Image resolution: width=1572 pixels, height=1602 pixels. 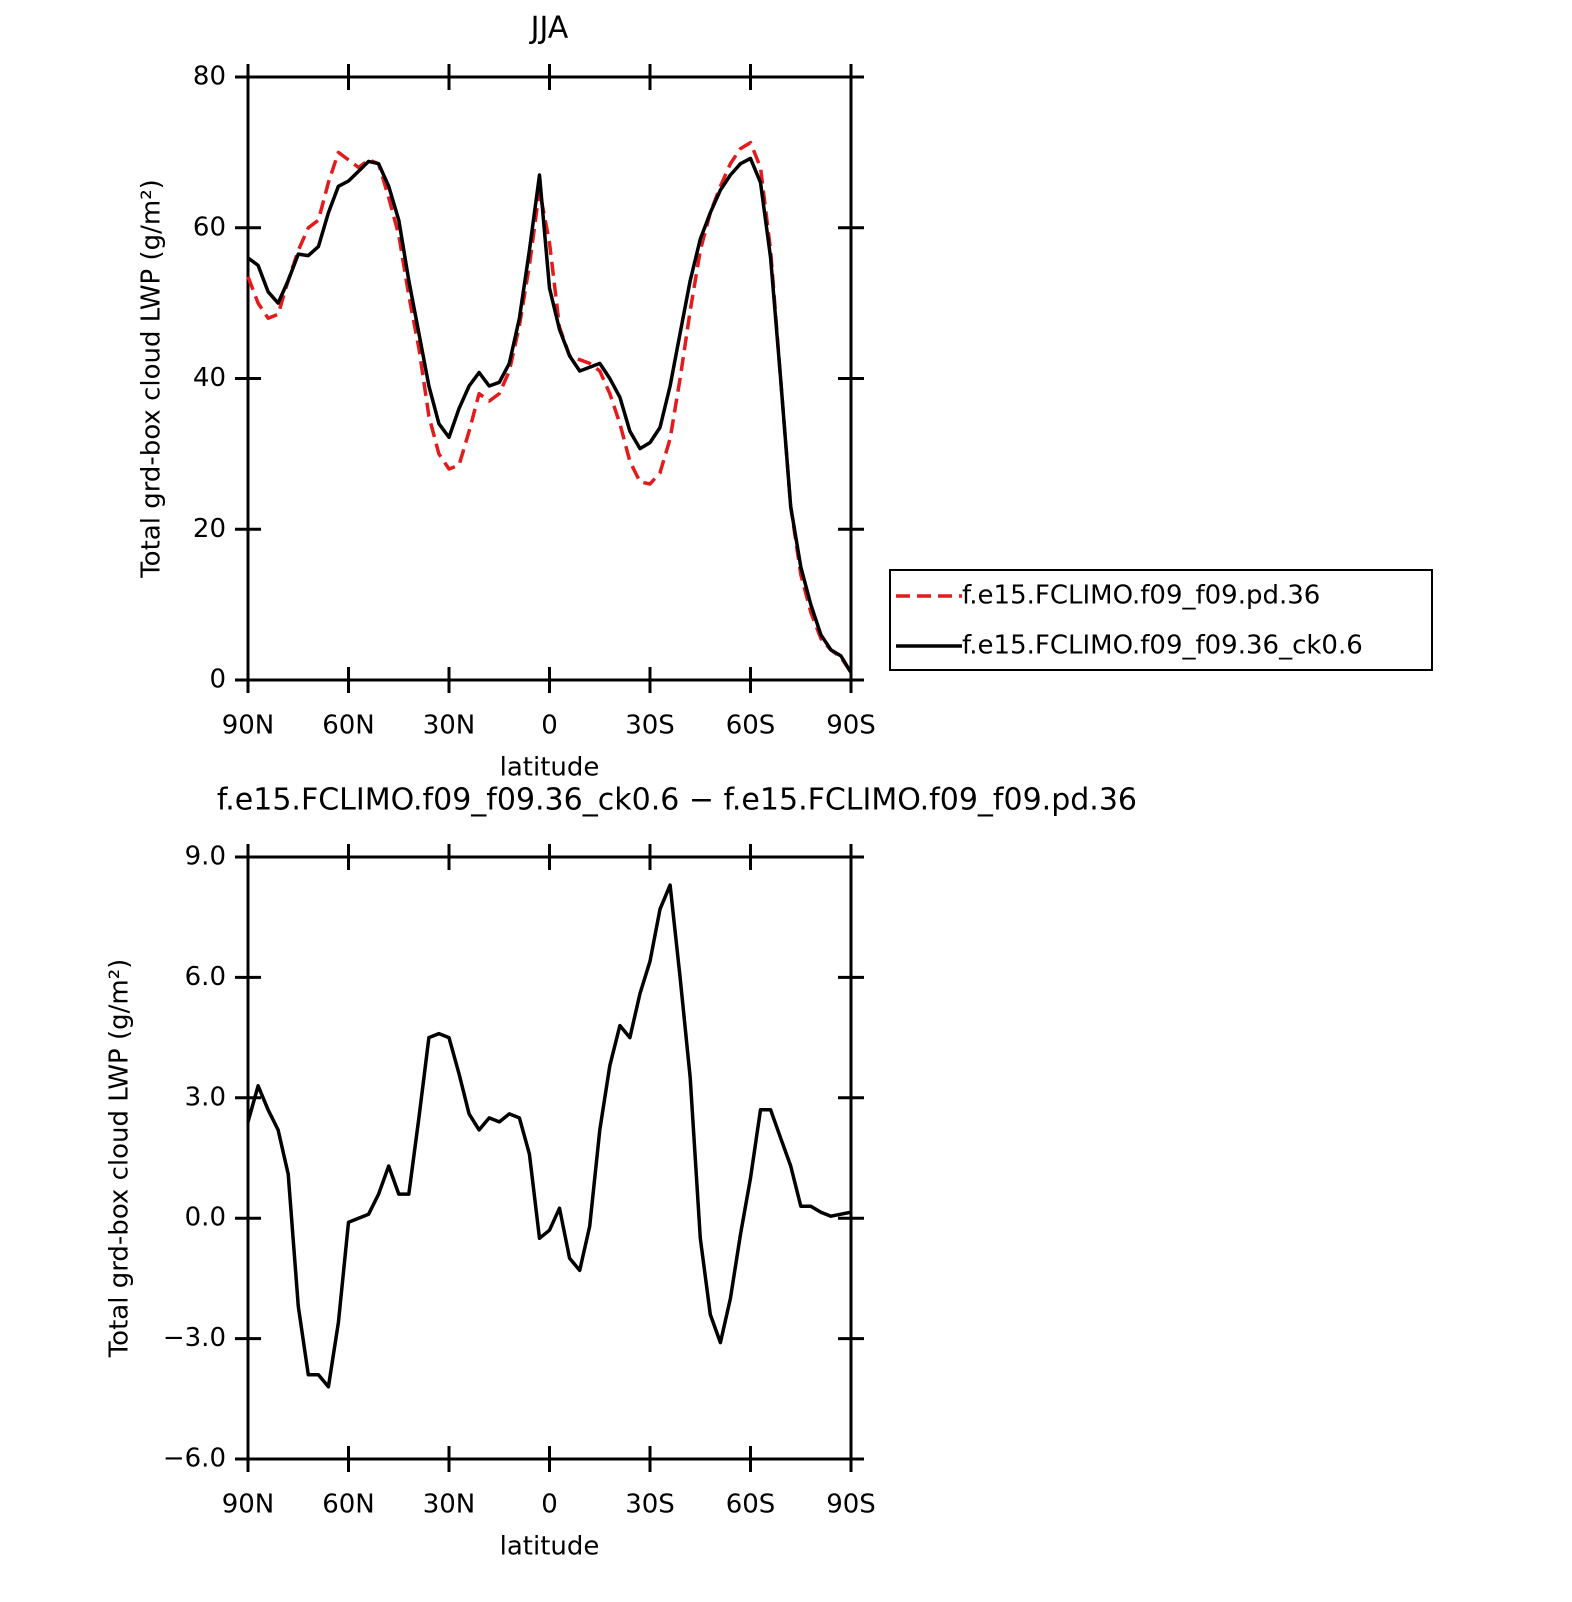 I want to click on legend-label: f.e15.FCLIMO.f09_f09.36_ck0.6, so click(x=1162, y=646).